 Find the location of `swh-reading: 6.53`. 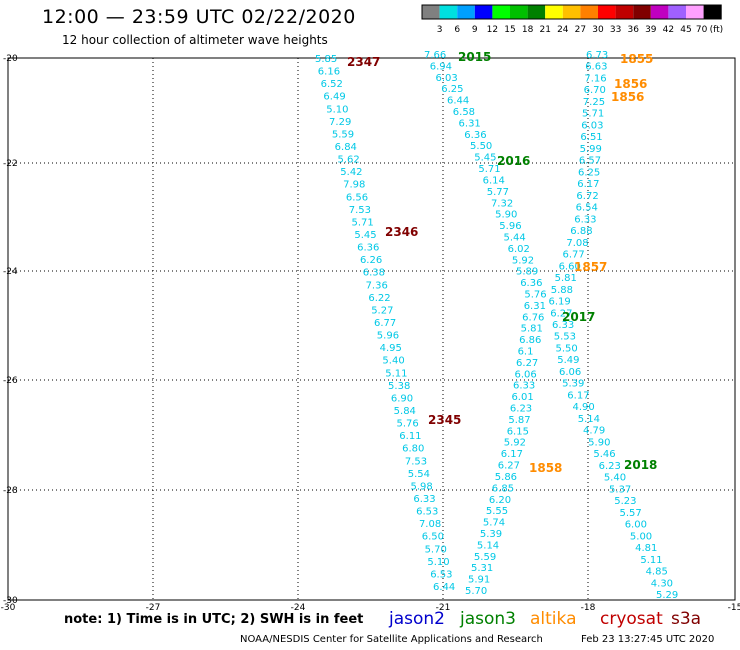

swh-reading: 6.53 is located at coordinates (441, 574).